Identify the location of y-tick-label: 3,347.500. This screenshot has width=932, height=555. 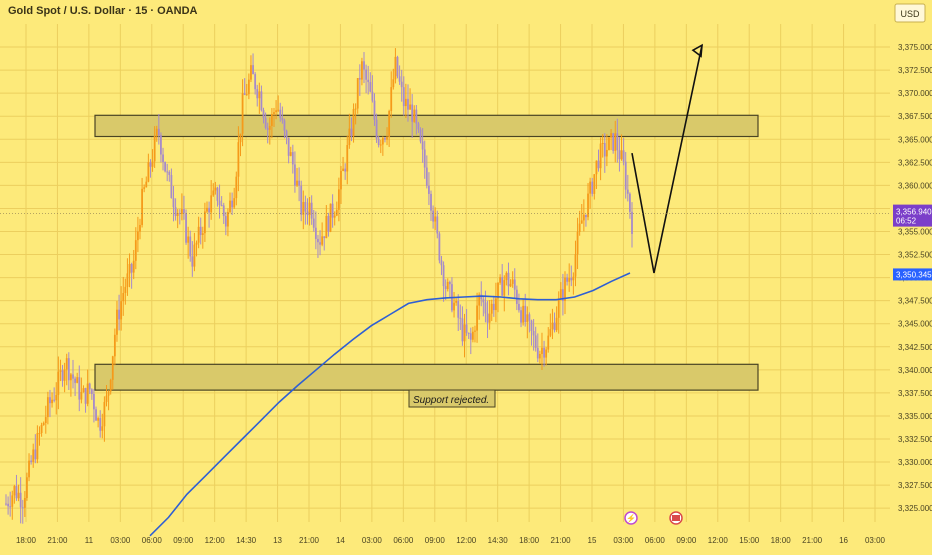
(915, 301).